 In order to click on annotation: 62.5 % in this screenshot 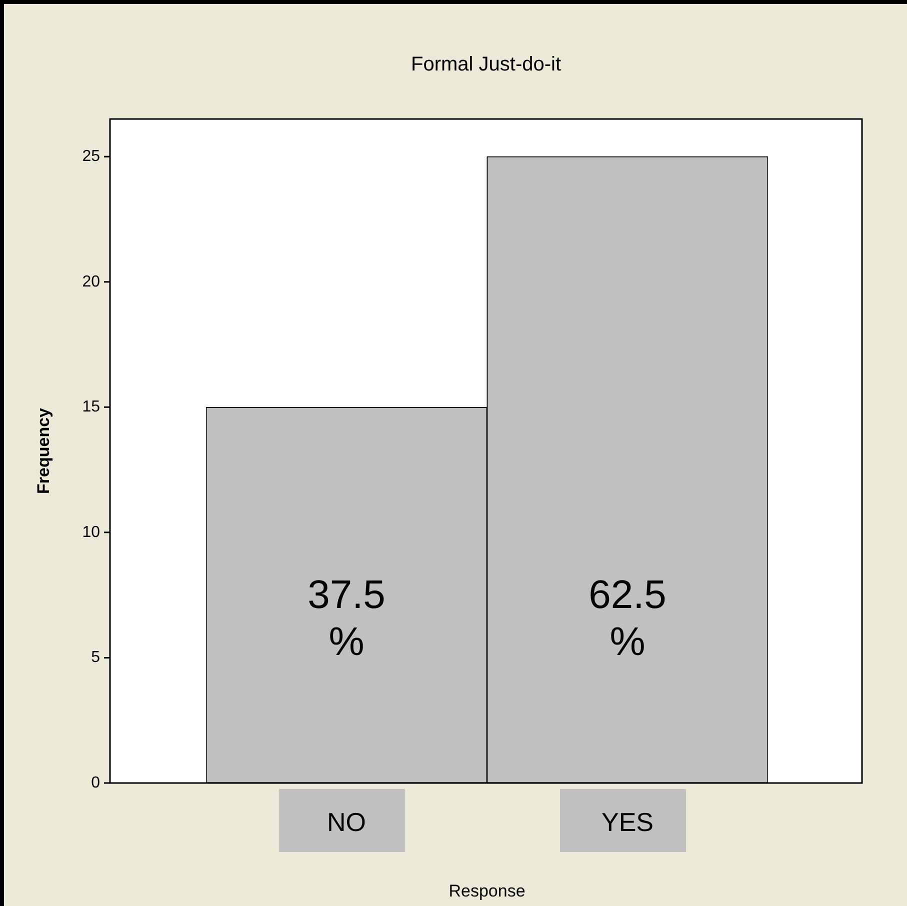, I will do `click(627, 618)`.